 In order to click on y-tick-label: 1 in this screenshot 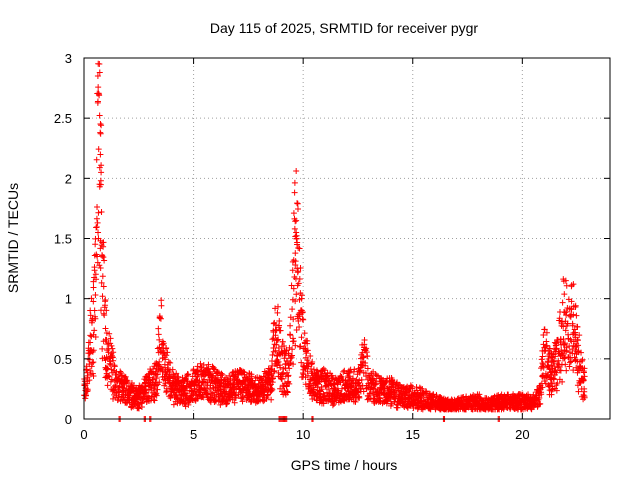, I will do `click(68, 299)`.